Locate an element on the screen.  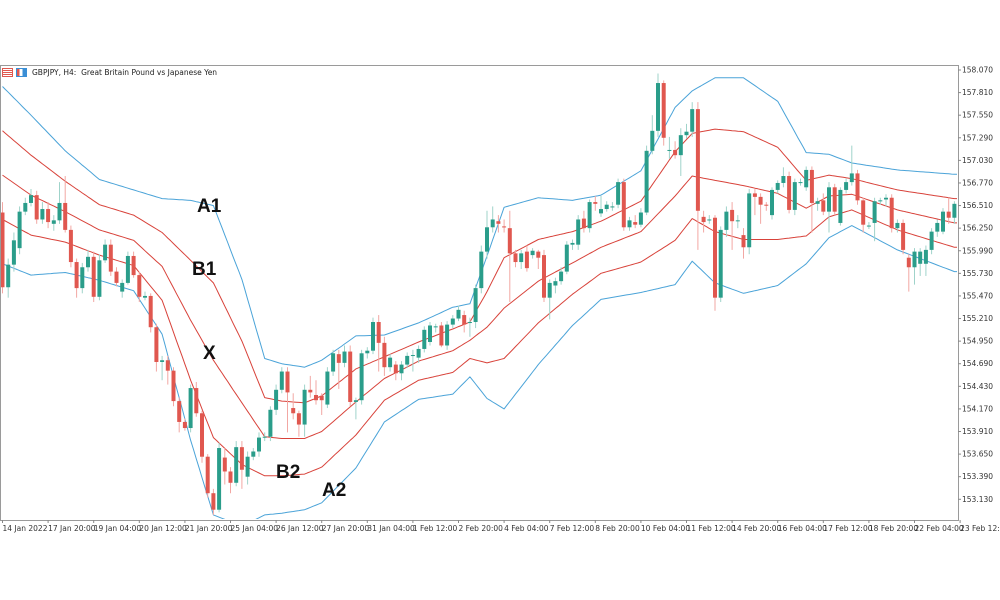
x-tick-label: 19 Jan 04:00 is located at coordinates (118, 528).